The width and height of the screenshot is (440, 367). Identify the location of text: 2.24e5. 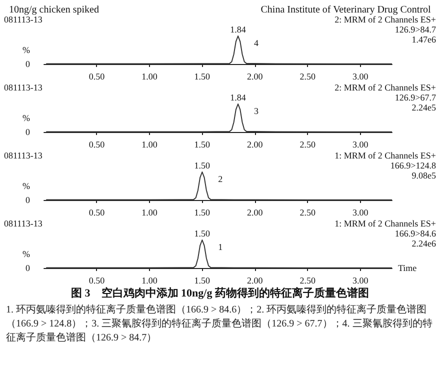
(424, 107).